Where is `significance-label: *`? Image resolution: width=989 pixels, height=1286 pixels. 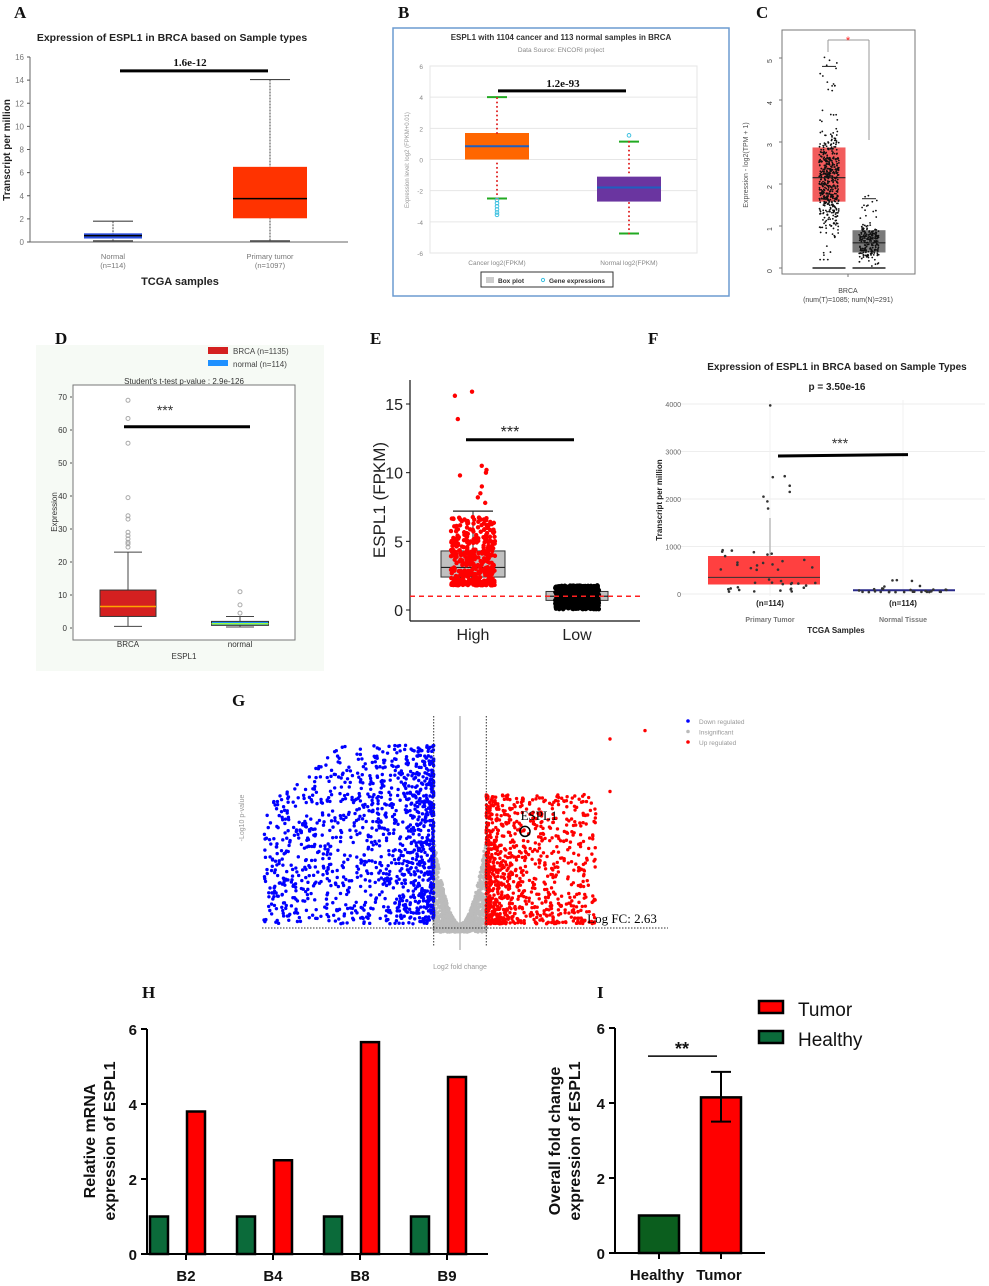
significance-label: * is located at coordinates (848, 41).